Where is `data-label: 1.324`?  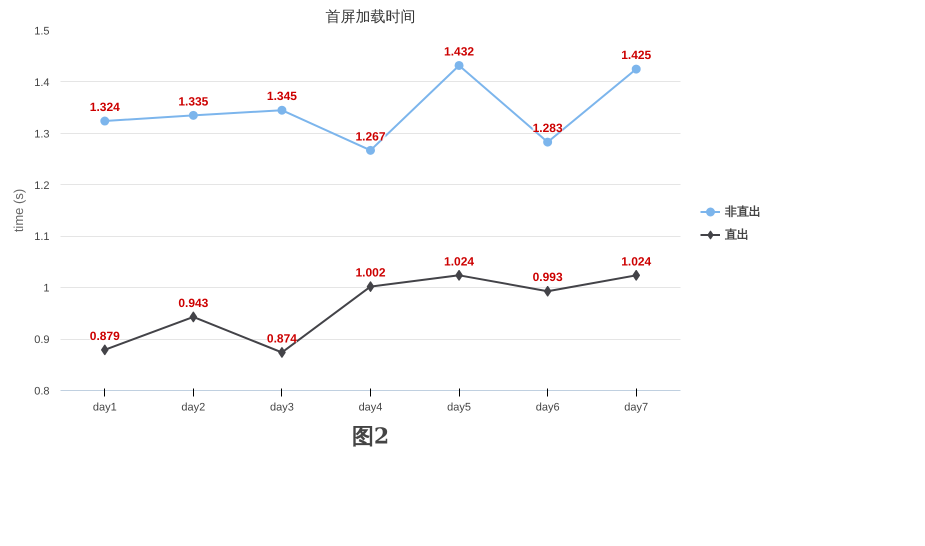 data-label: 1.324 is located at coordinates (105, 107).